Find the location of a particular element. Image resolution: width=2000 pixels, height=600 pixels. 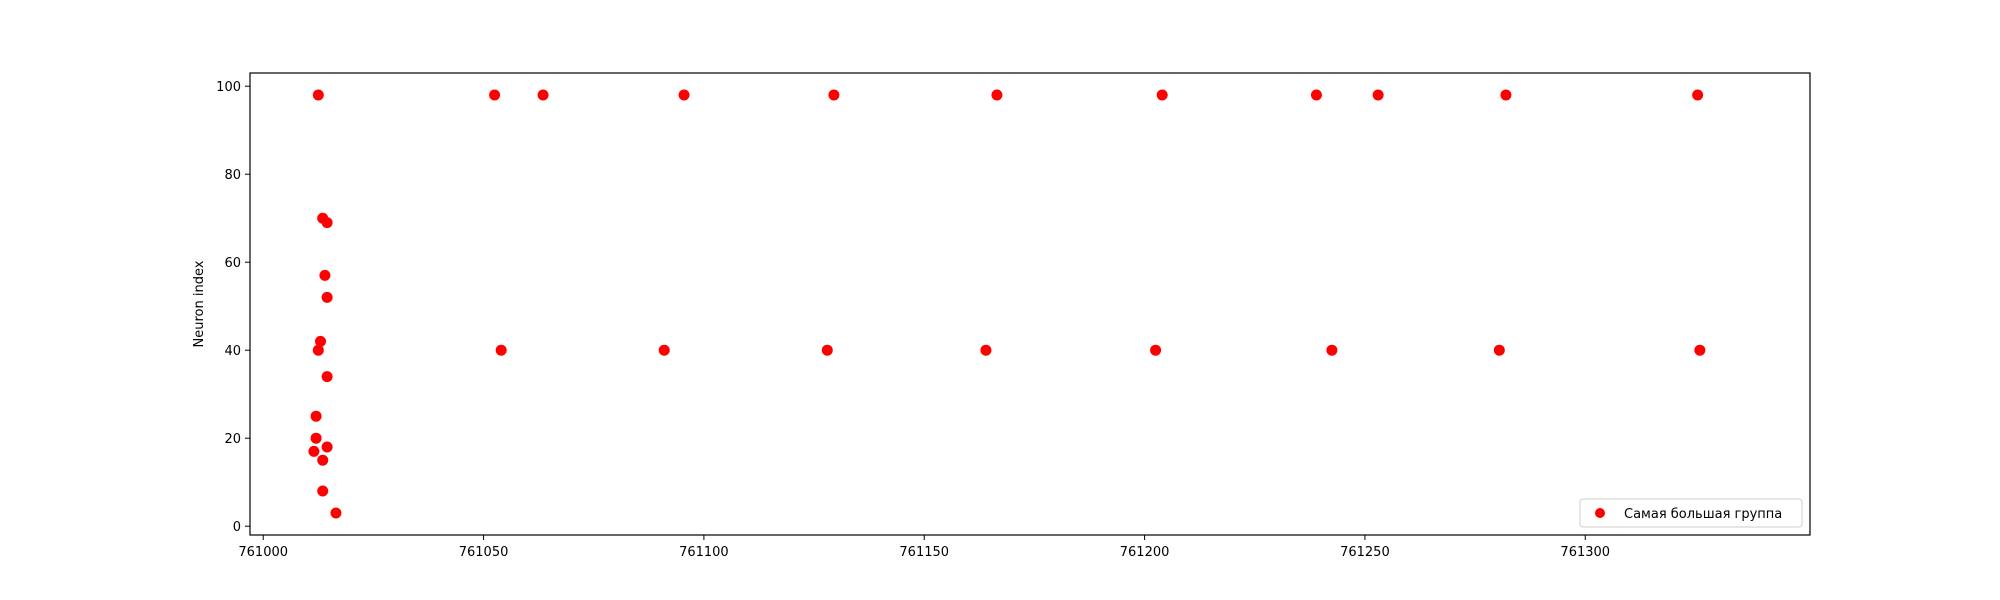

x-tick-label: 761050 is located at coordinates (484, 552).